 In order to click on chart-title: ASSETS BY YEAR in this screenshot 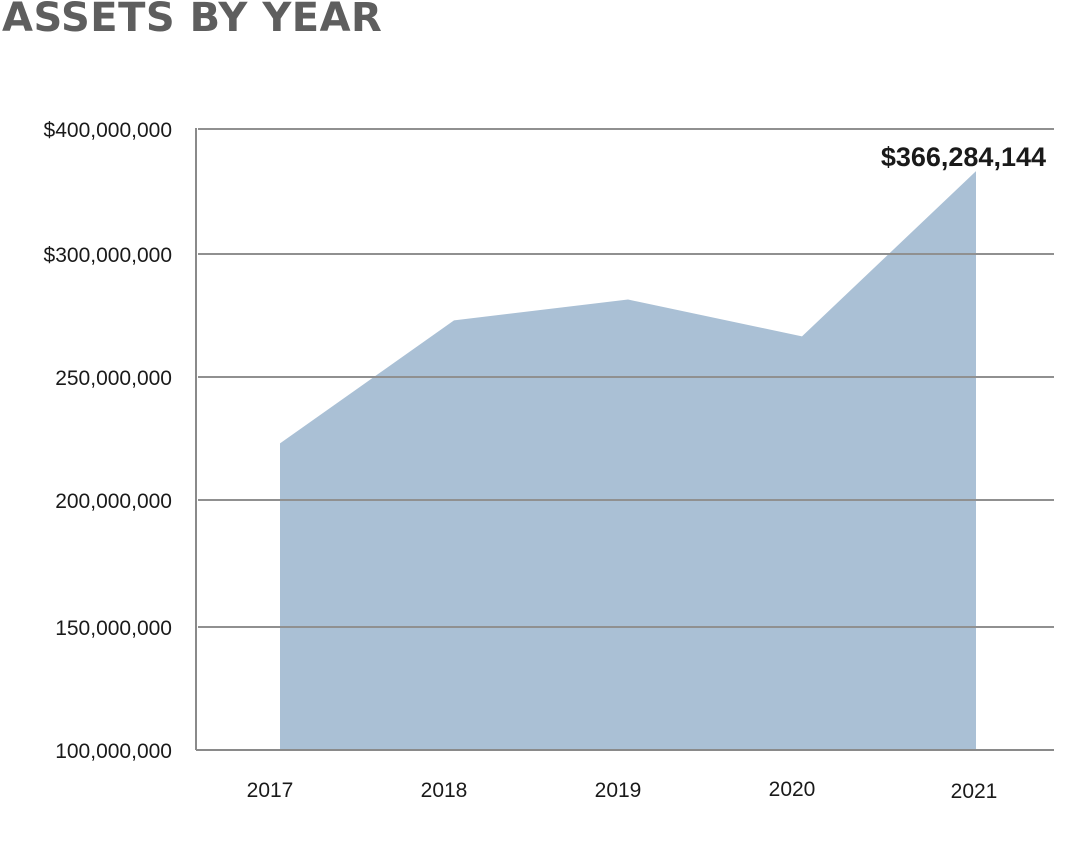, I will do `click(192, 20)`.